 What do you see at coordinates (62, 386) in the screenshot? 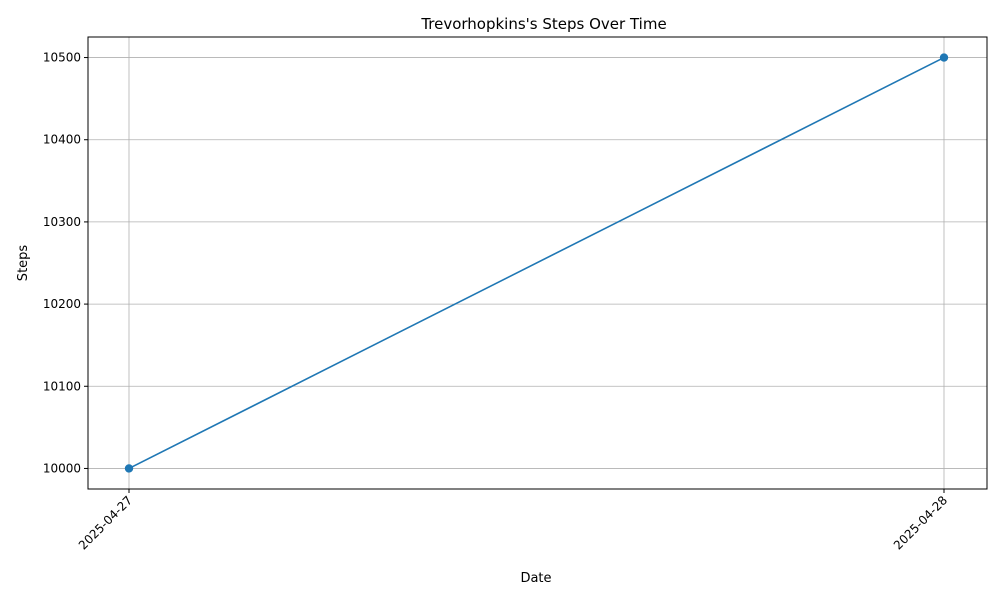
I see `y-tick-label: 10100` at bounding box center [62, 386].